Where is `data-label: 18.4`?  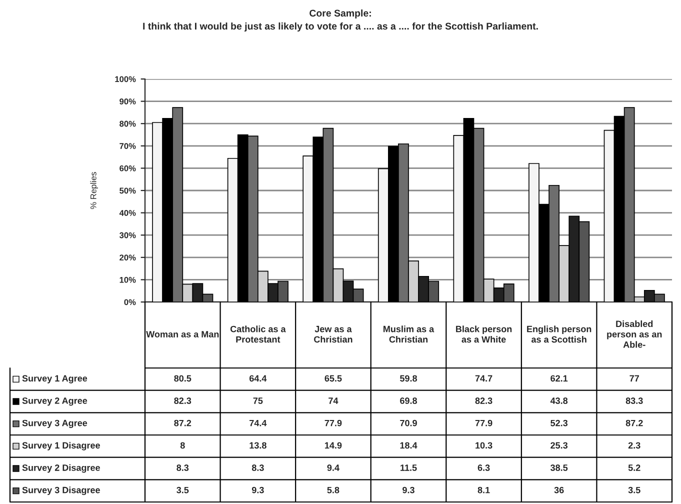
data-label: 18.4 is located at coordinates (409, 445).